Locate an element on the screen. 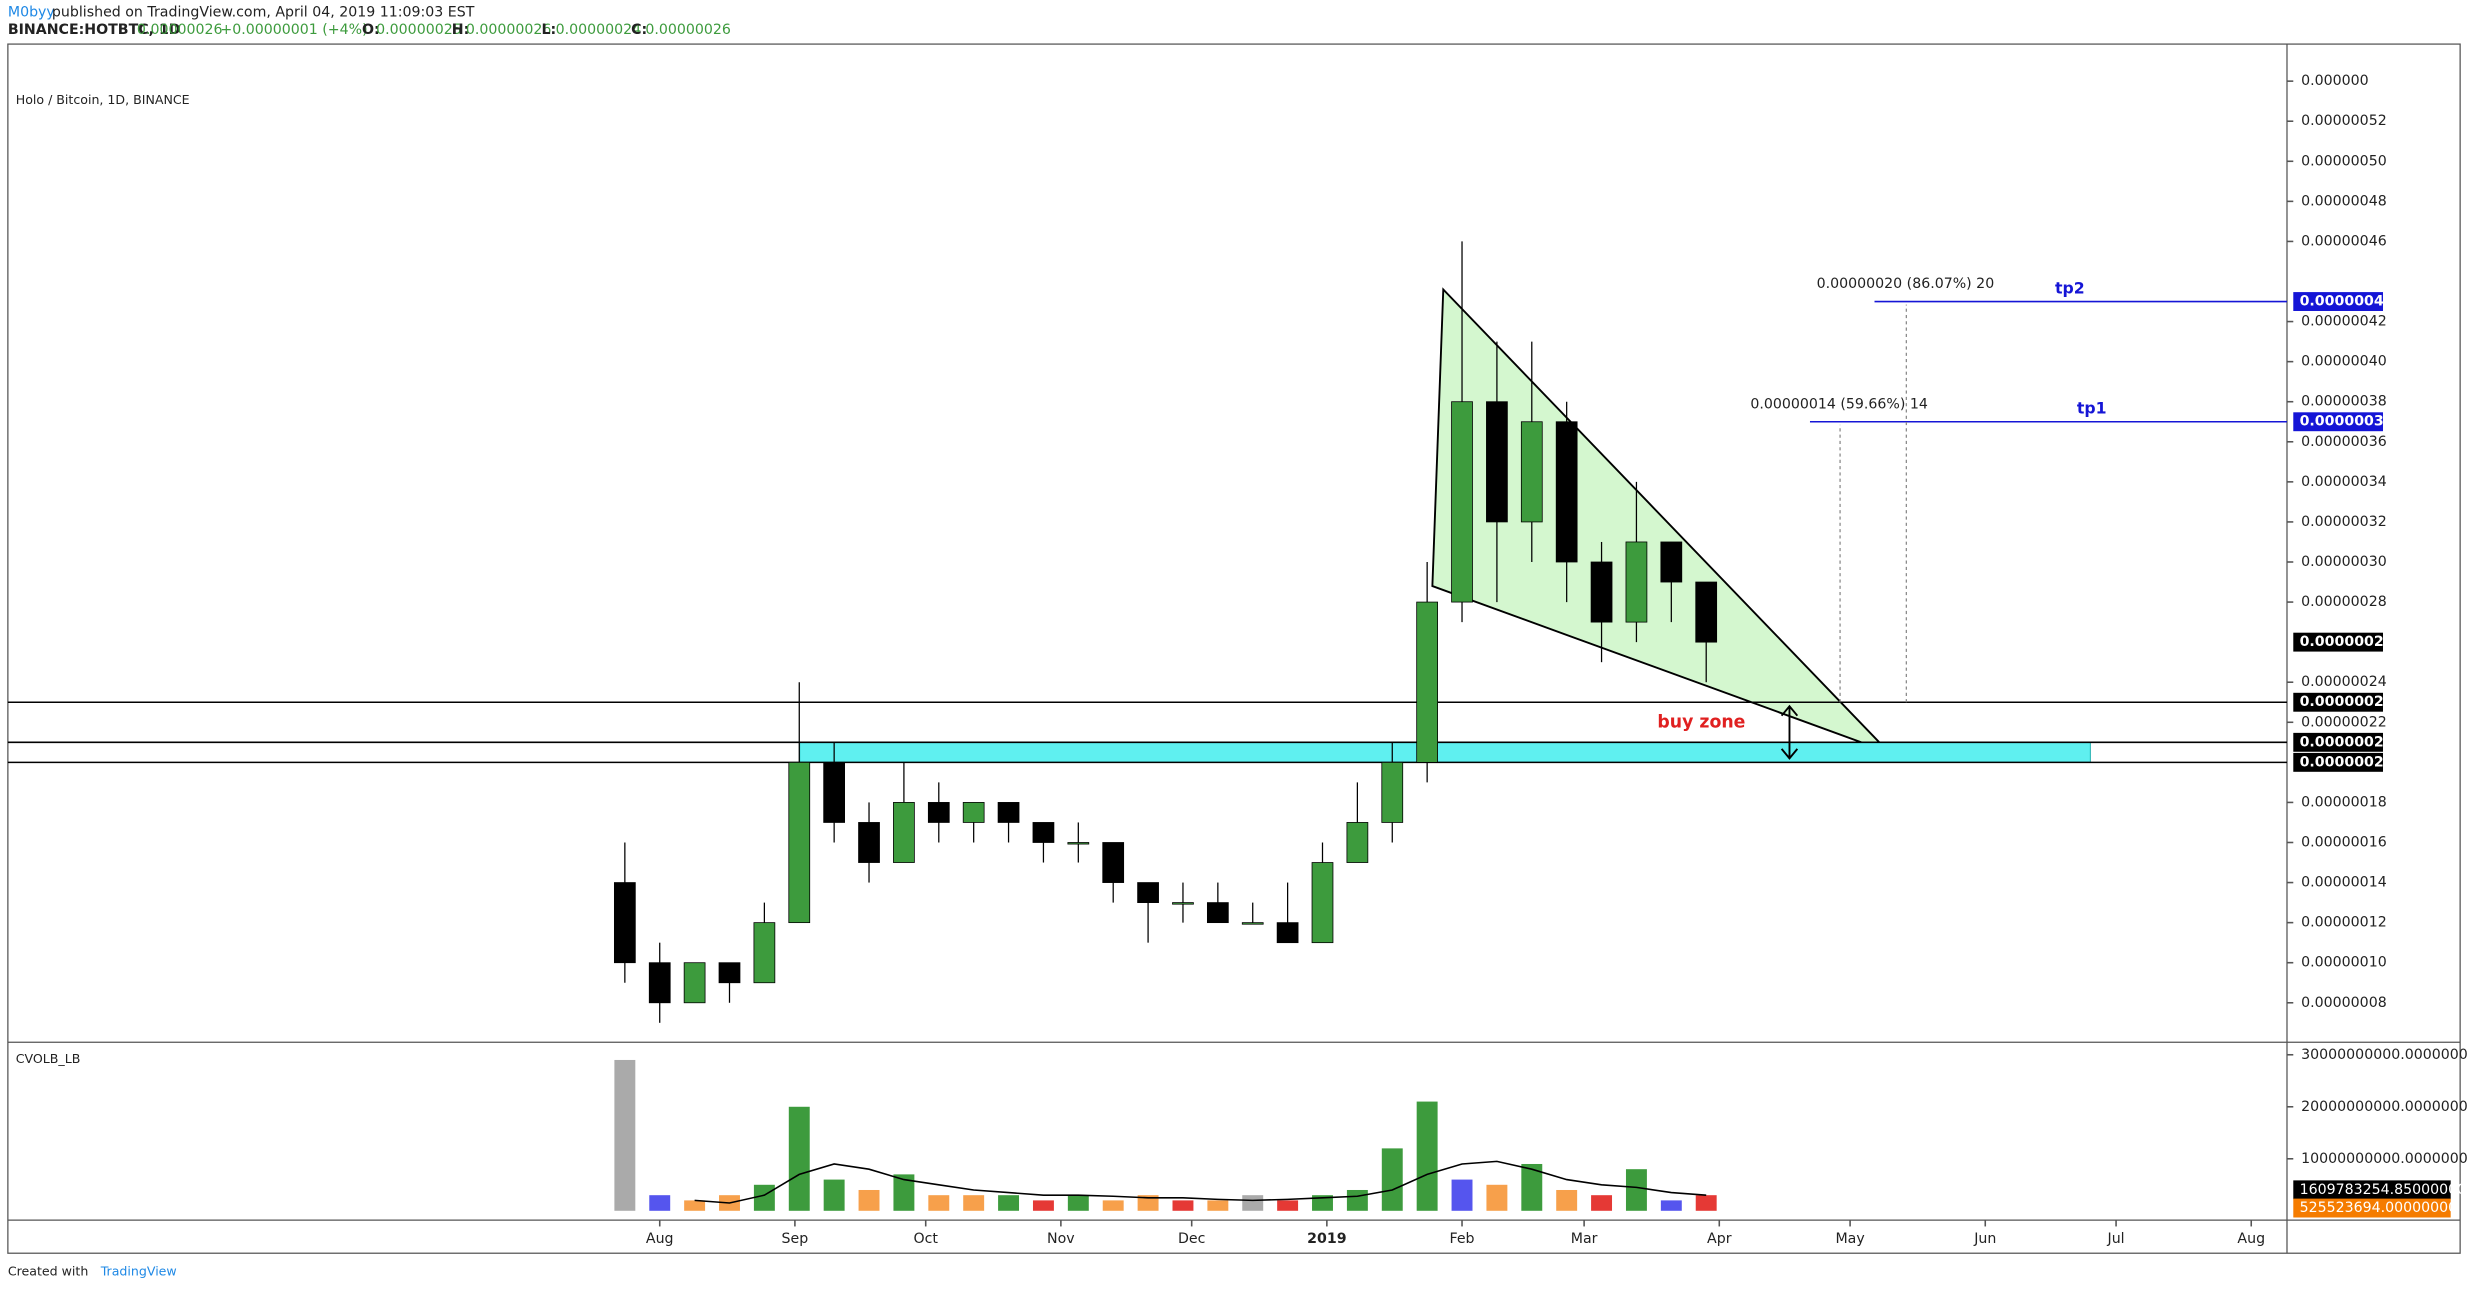 Image resolution: width=2468 pixels, height=1291 pixels. x-tick-label: Jul is located at coordinates (2116, 1239).